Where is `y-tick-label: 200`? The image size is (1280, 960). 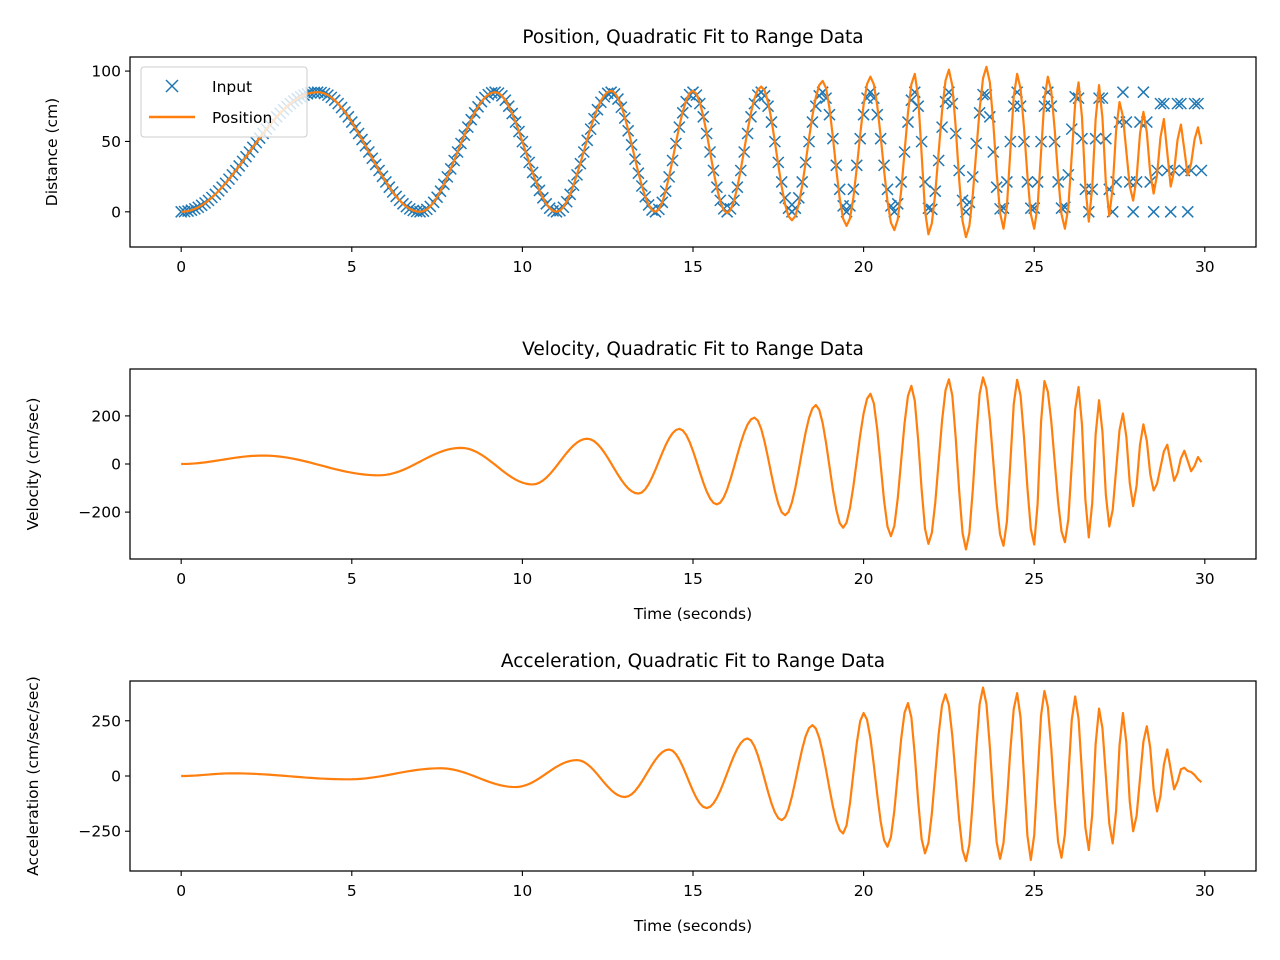
y-tick-label: 200 is located at coordinates (106, 416).